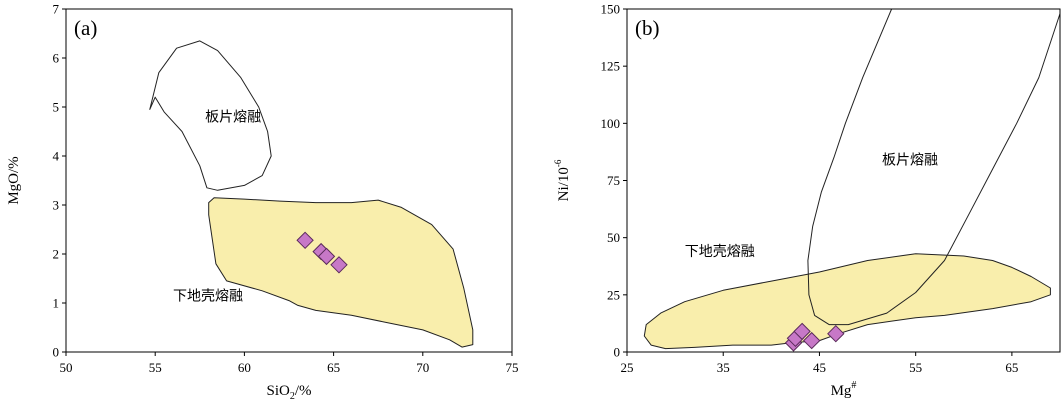  Describe the element at coordinates (613, 294) in the screenshot. I see `y-tick-label: 25` at that location.